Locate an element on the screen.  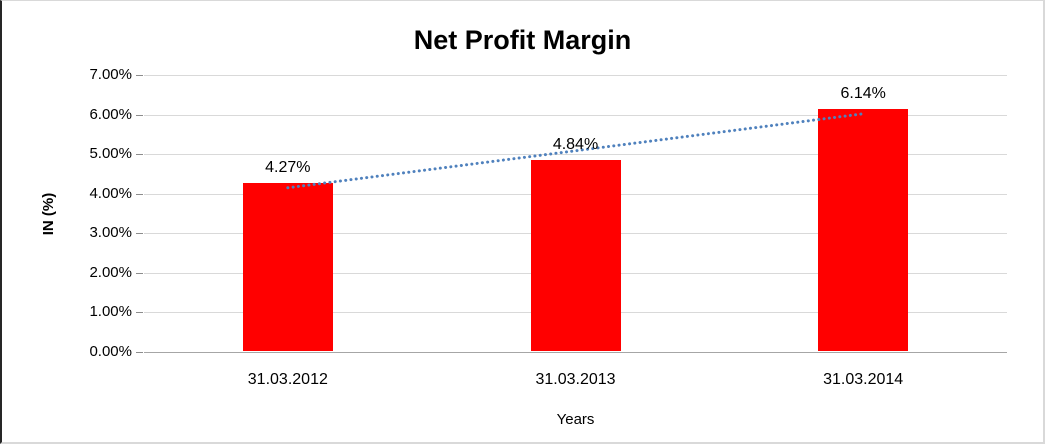
x-axis-title: Years is located at coordinates (575, 419).